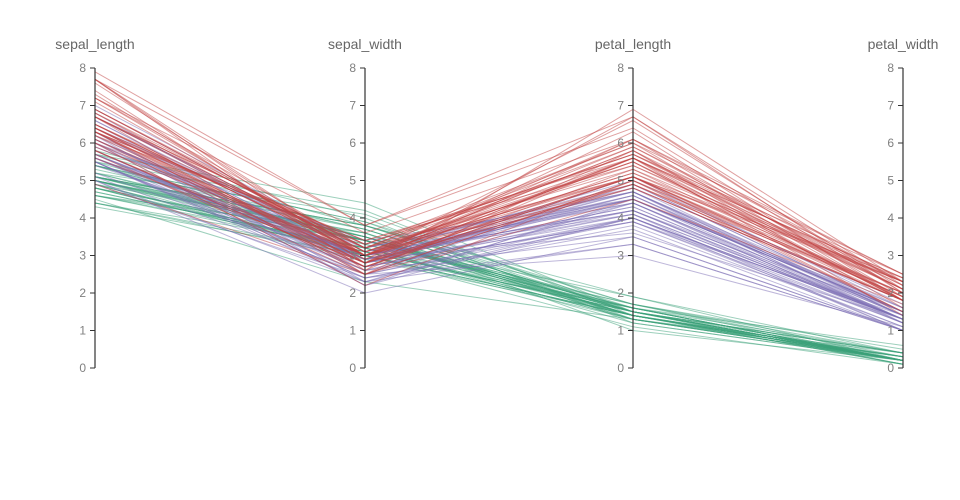 The image size is (960, 500). Describe the element at coordinates (87, 218) in the screenshot. I see `axis-sepal-length: 0 1 2 3 4 5 6 7 8` at that location.